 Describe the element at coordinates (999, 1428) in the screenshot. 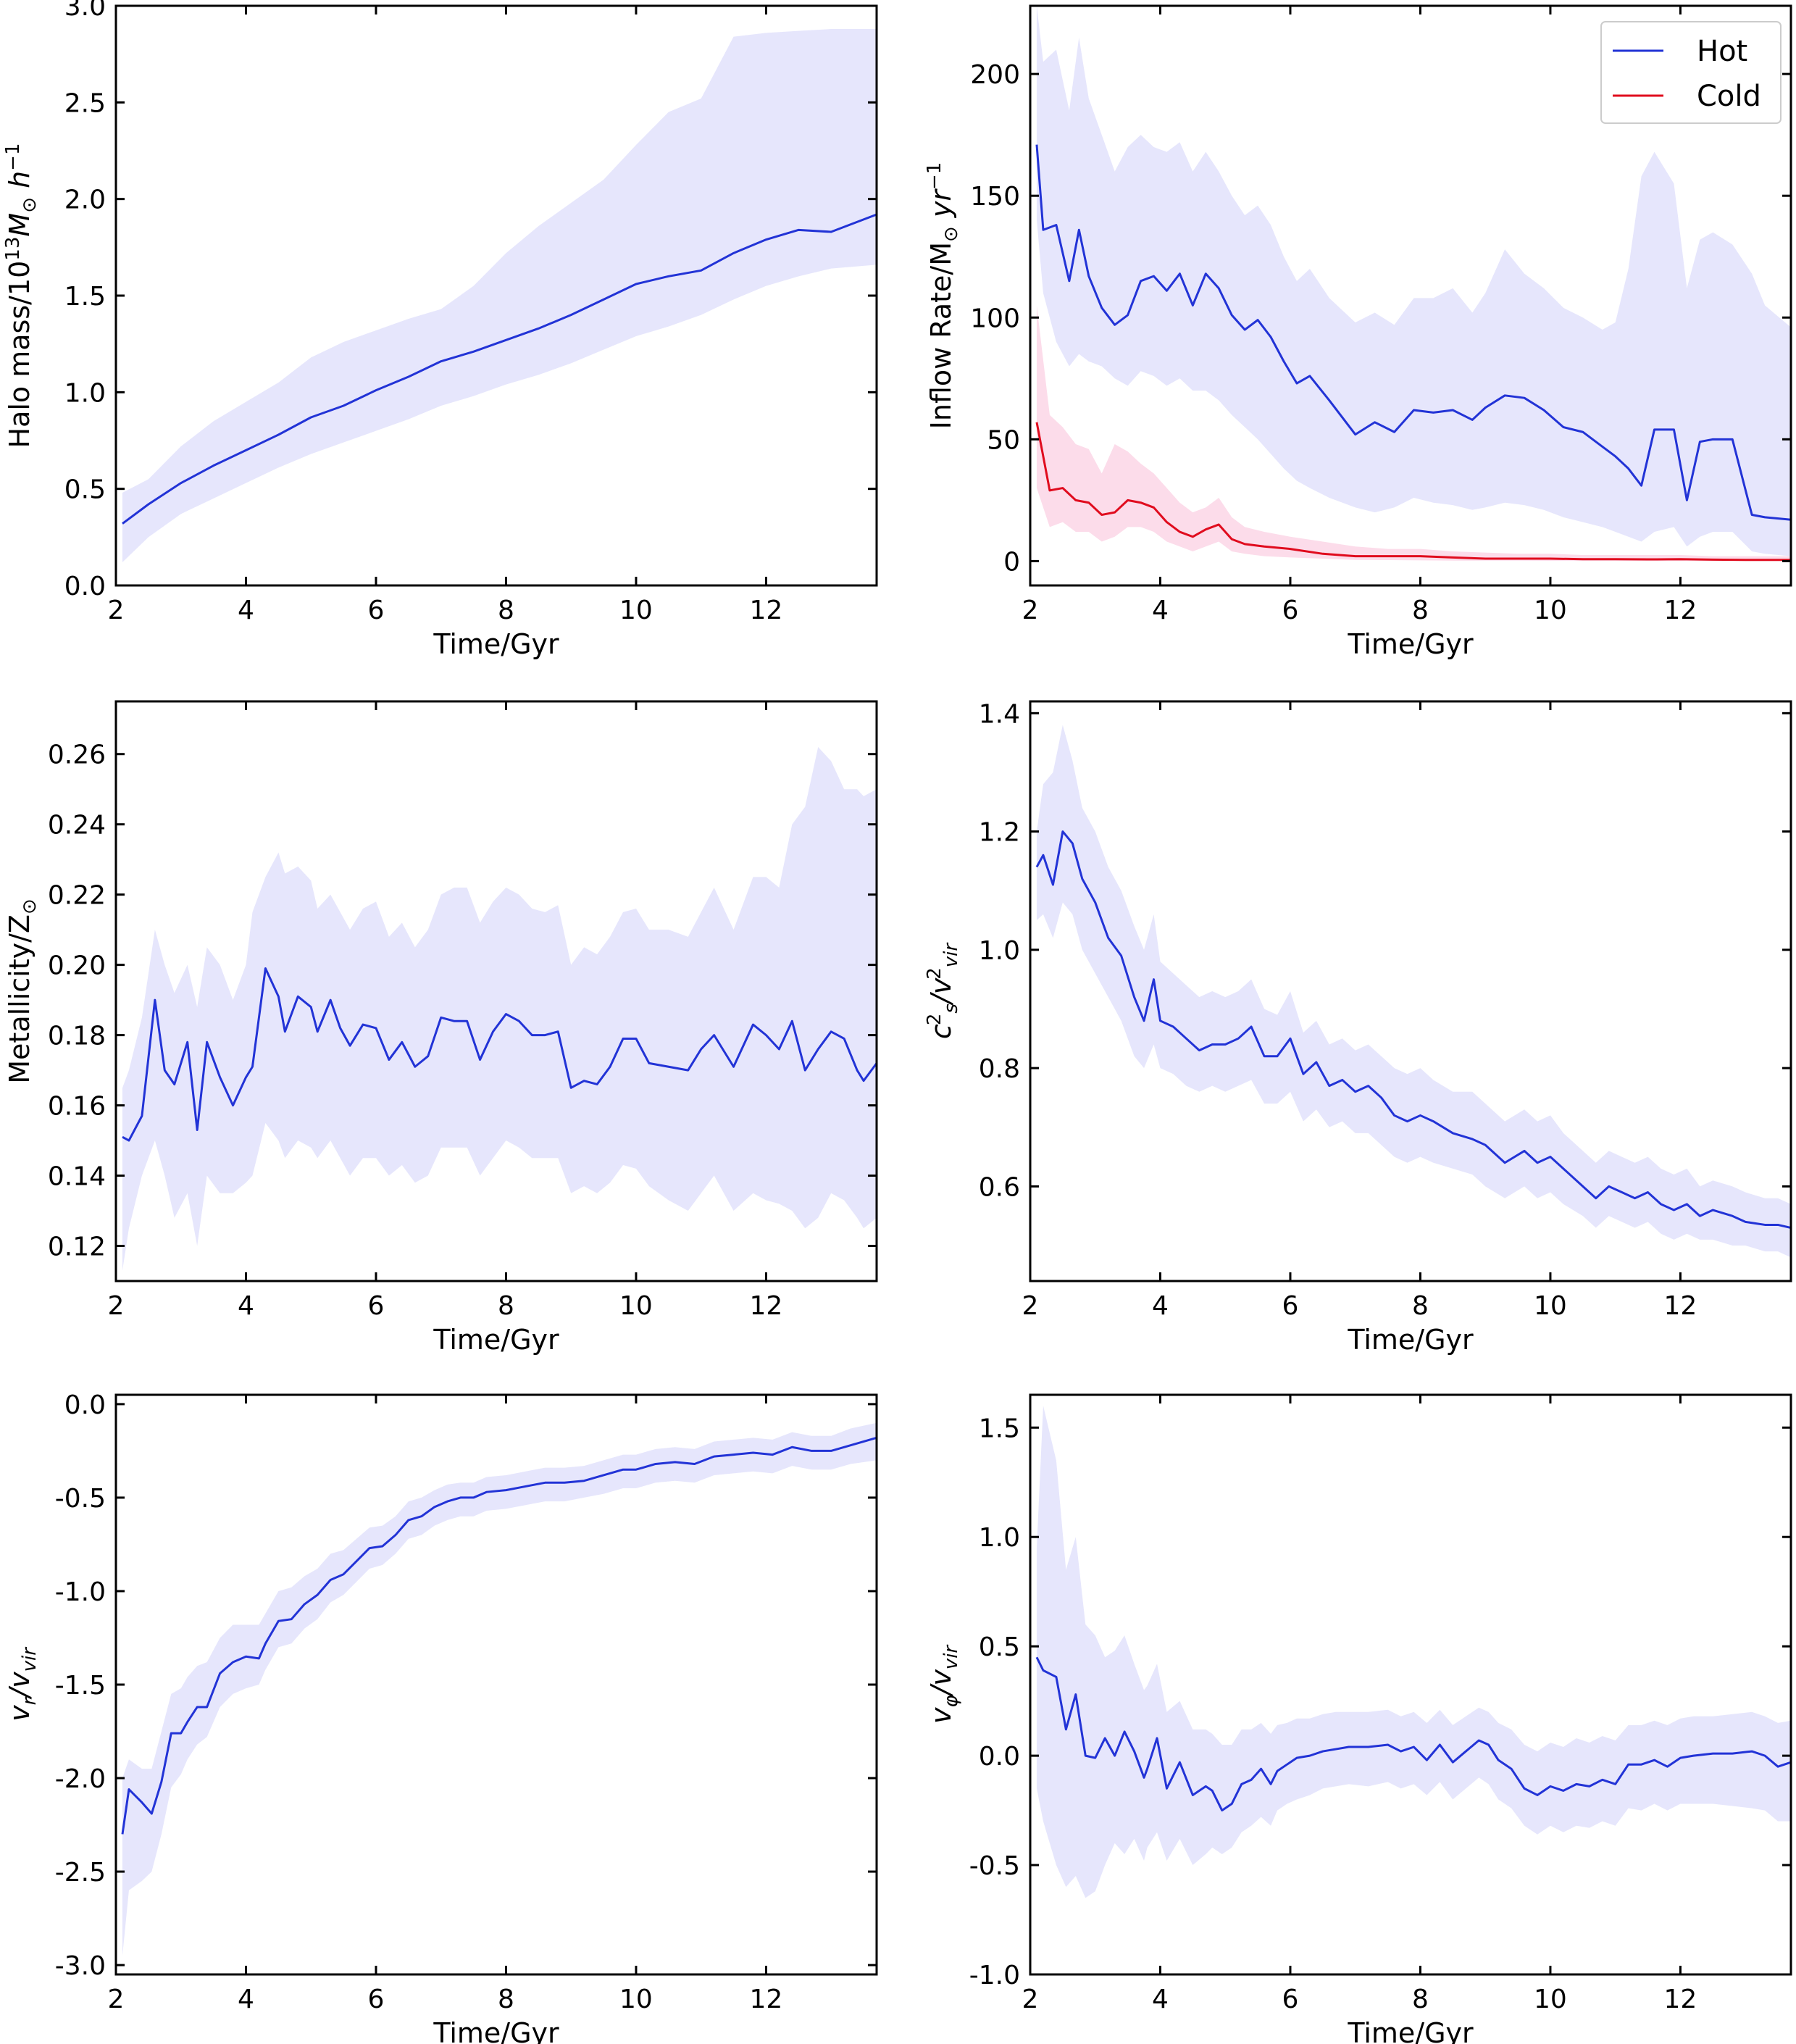

I see `y-tick-label: 1.5` at that location.